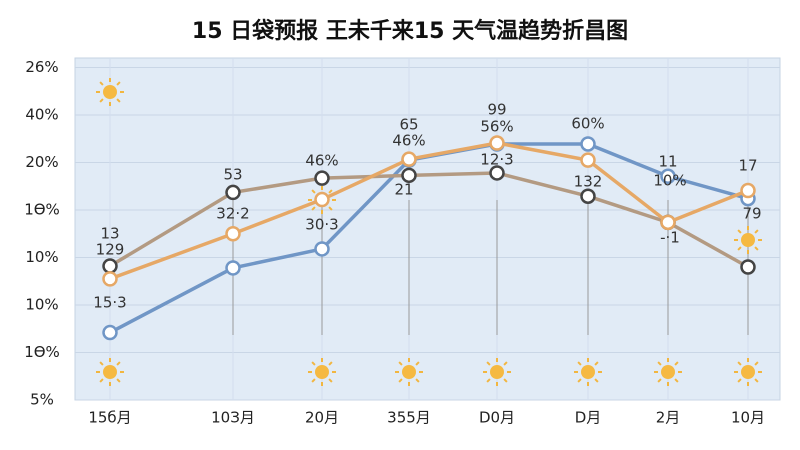  Describe the element at coordinates (747, 166) in the screenshot. I see `annotation: 17` at that location.